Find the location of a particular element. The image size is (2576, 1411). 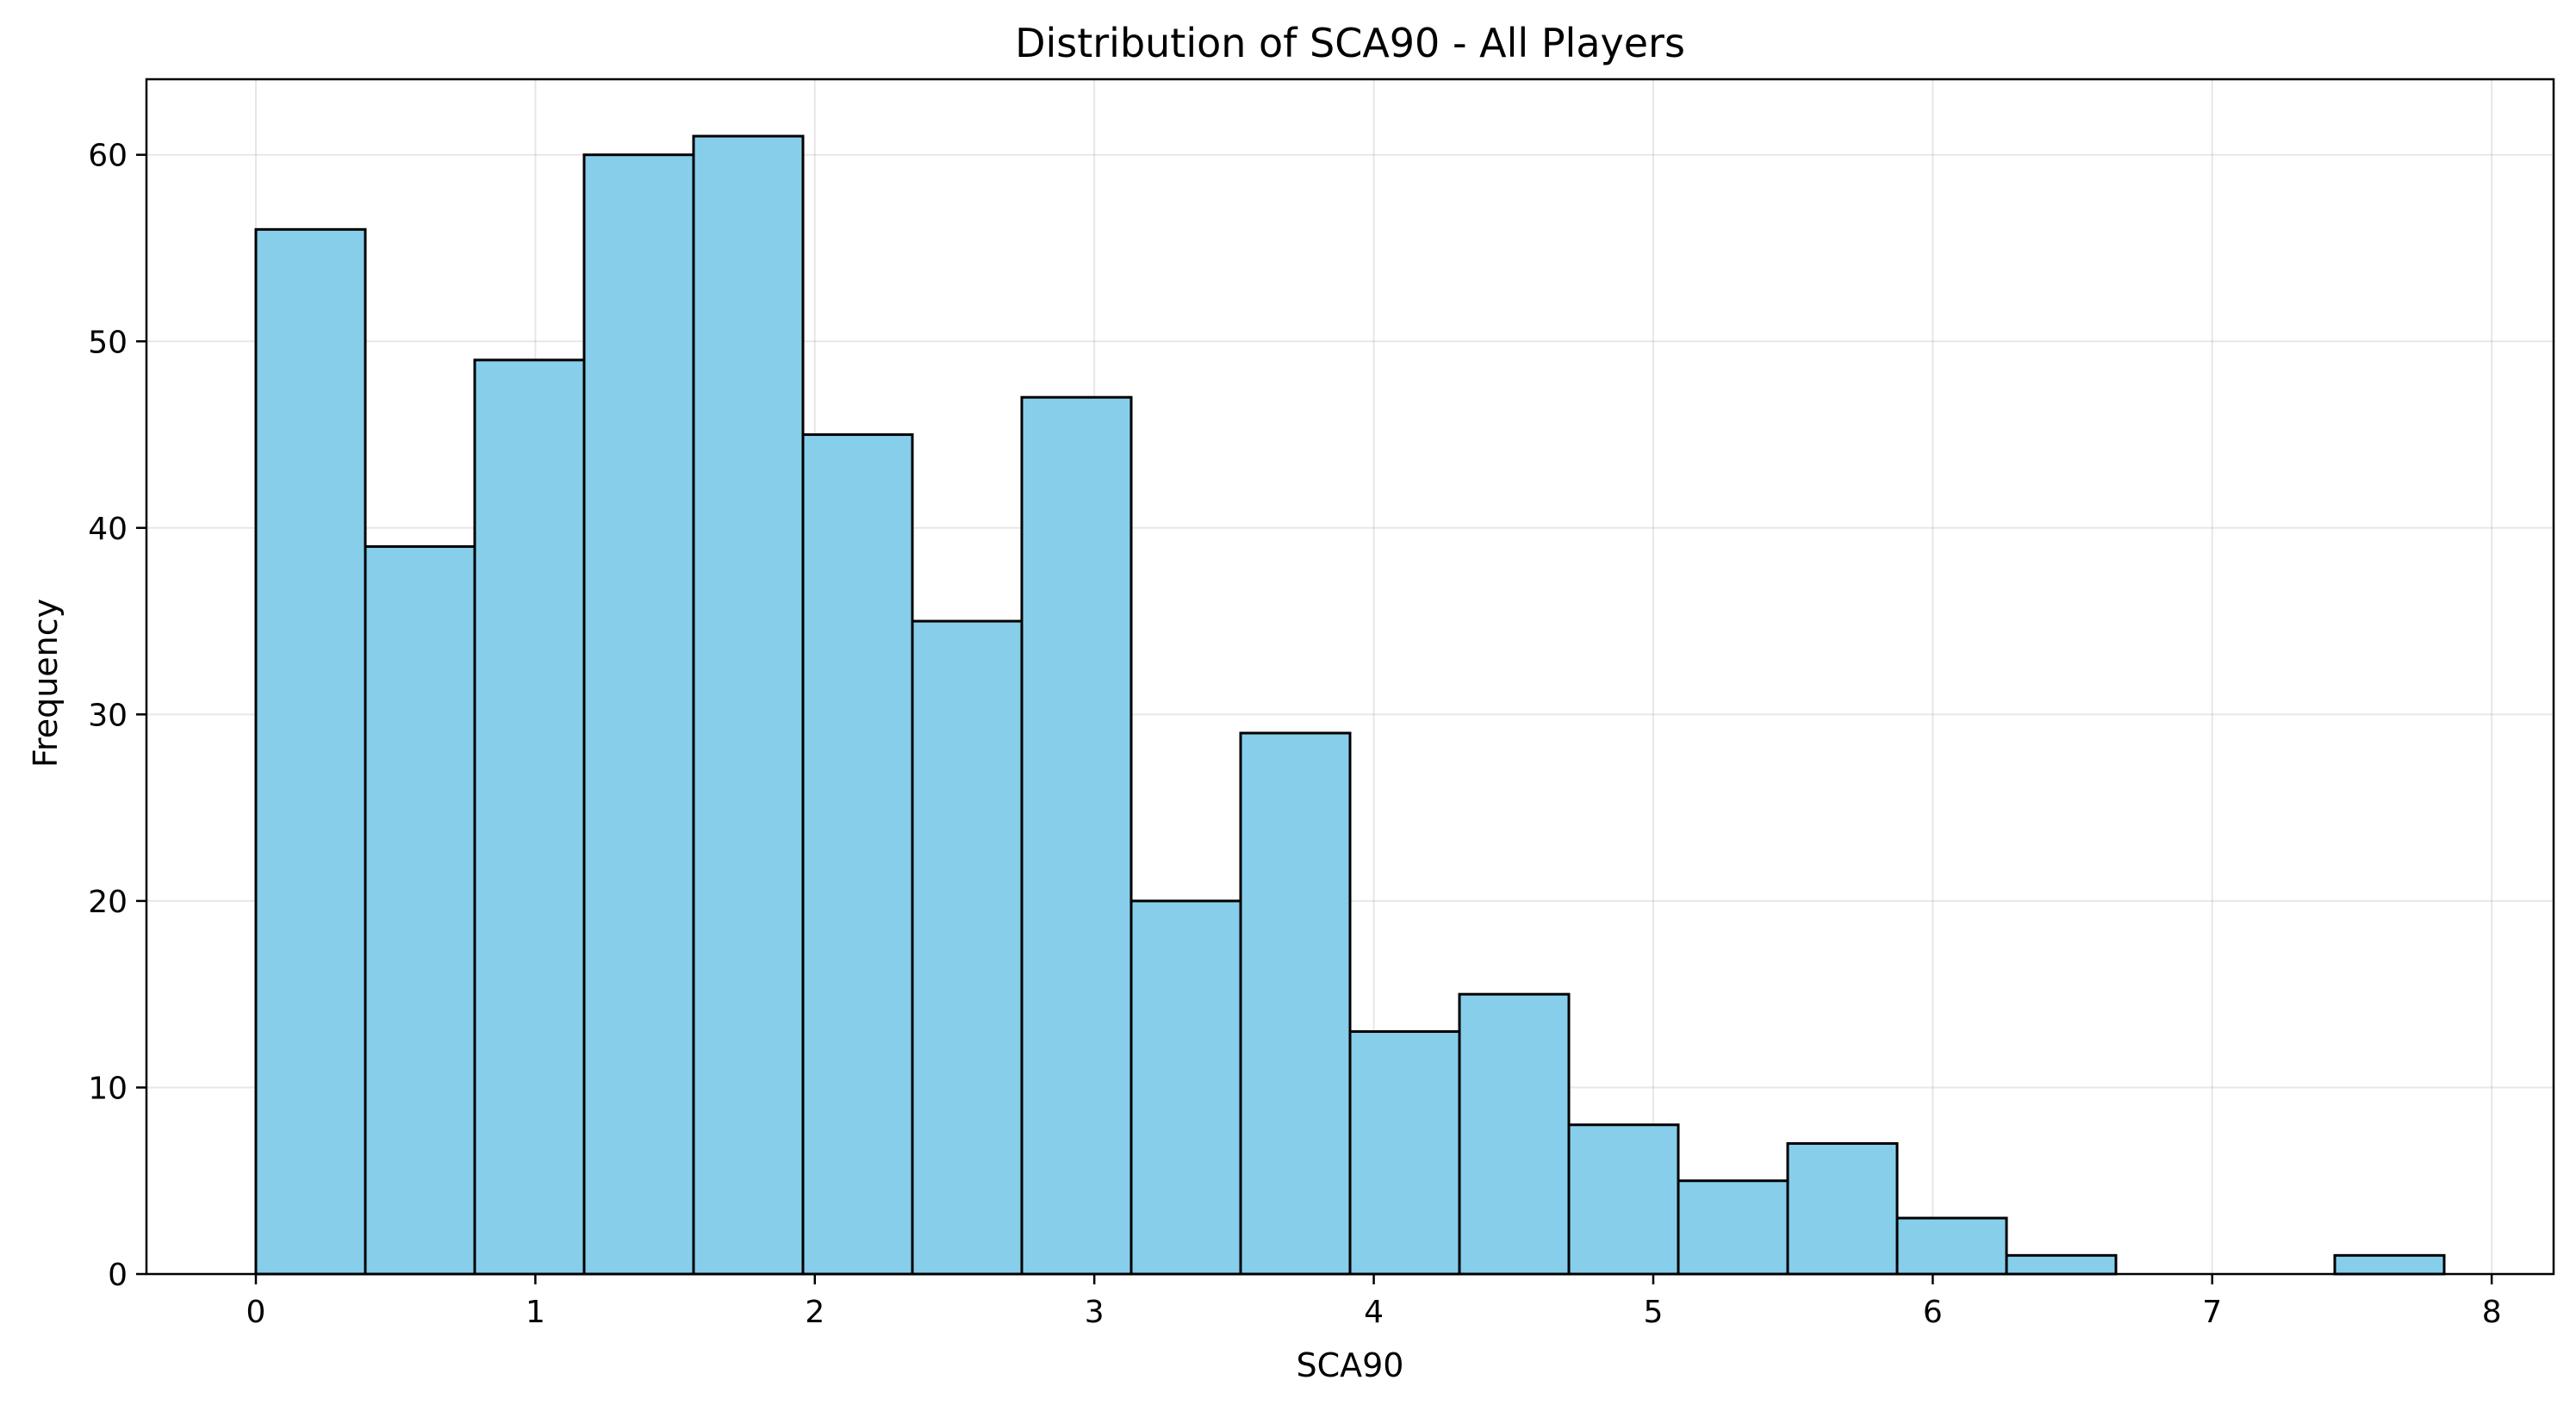

y-tick-label: 10 is located at coordinates (108, 1088).